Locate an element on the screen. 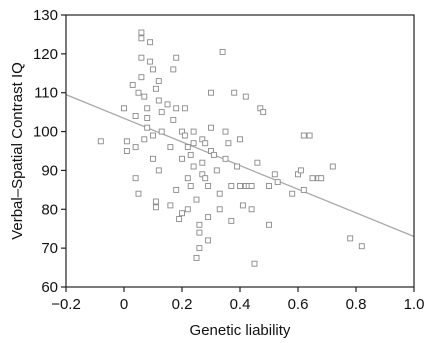 The width and height of the screenshot is (425, 343). y-tick-label: 110 is located at coordinates (46, 93).